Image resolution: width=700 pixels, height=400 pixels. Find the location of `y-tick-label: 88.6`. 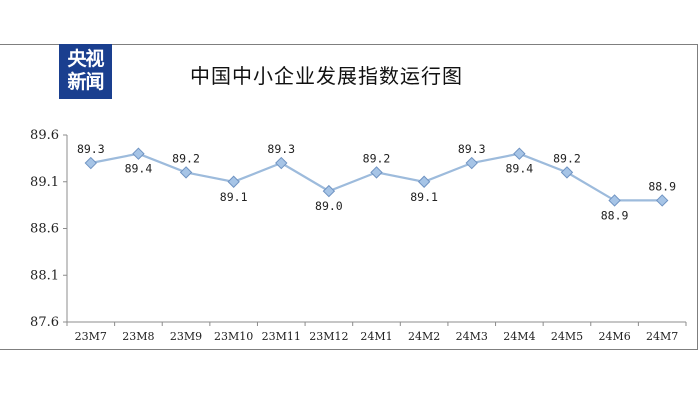

y-tick-label: 88.6 is located at coordinates (44, 229).